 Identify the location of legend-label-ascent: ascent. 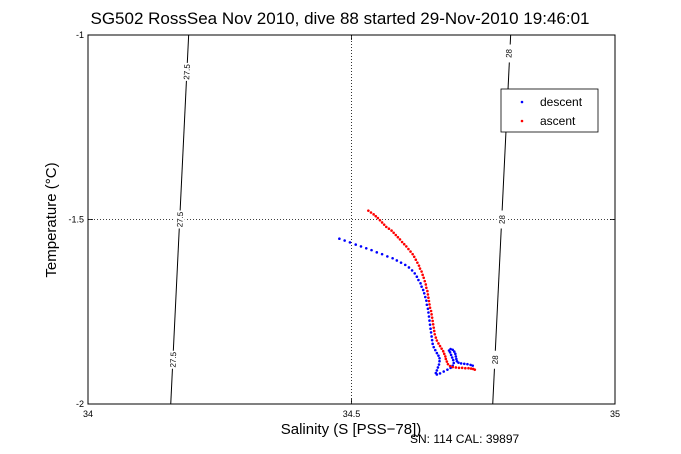
(558, 121).